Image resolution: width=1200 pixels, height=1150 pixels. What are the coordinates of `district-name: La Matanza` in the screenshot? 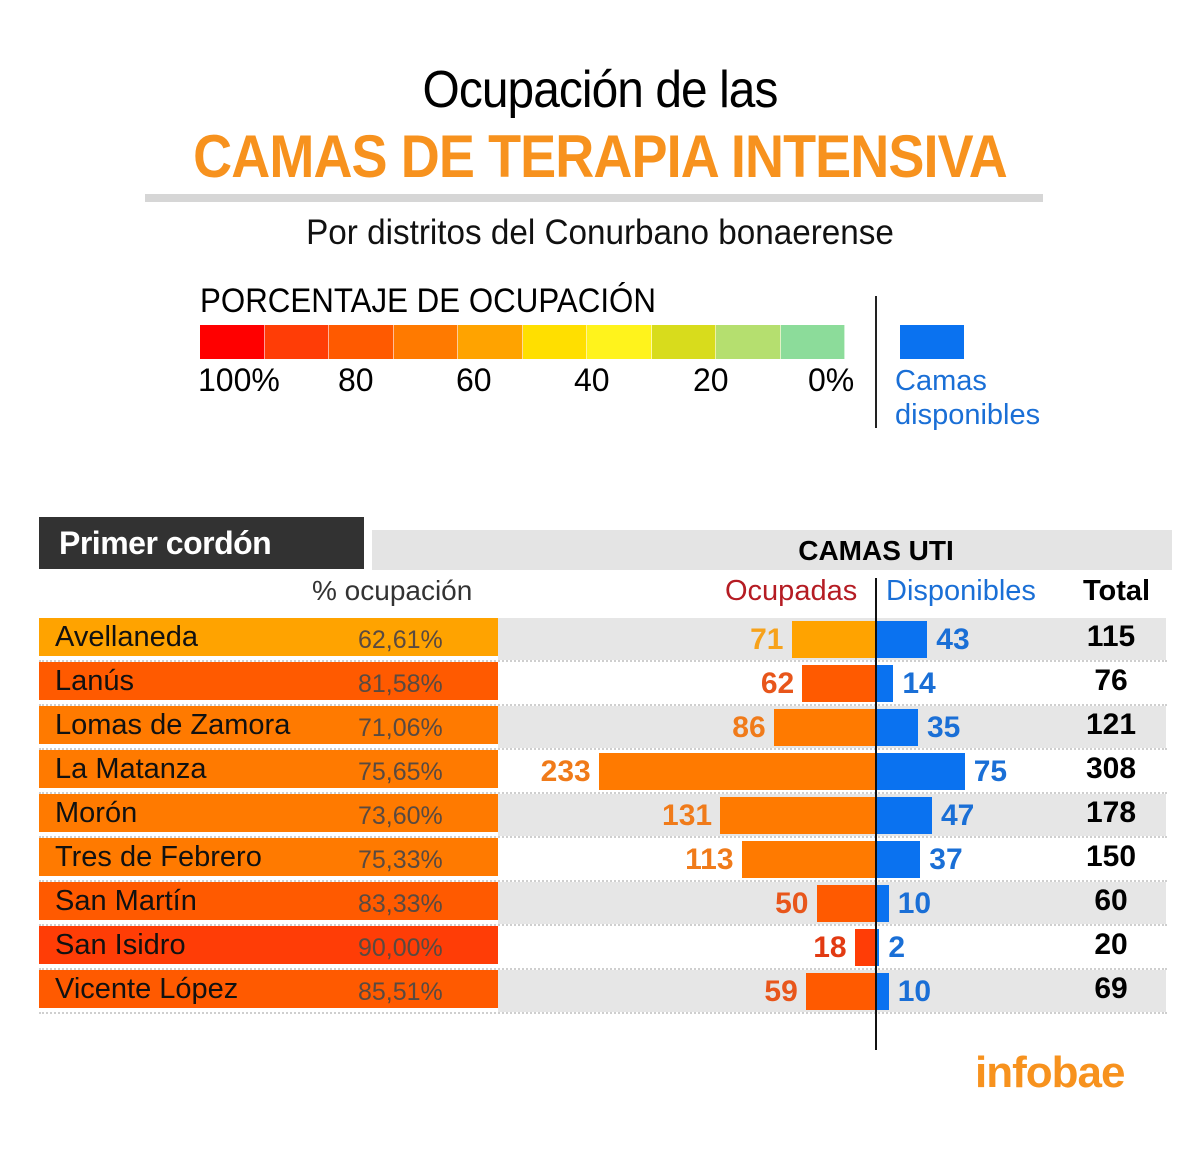 It's located at (131, 769).